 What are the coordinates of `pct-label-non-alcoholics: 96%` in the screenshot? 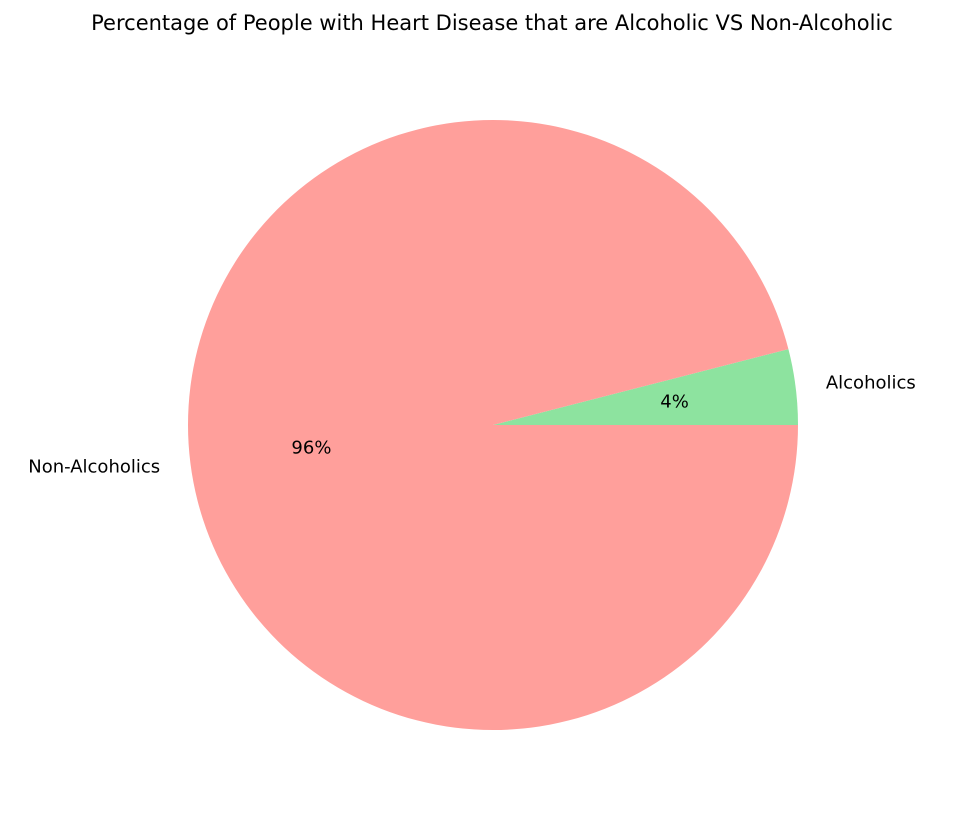 It's located at (311, 447).